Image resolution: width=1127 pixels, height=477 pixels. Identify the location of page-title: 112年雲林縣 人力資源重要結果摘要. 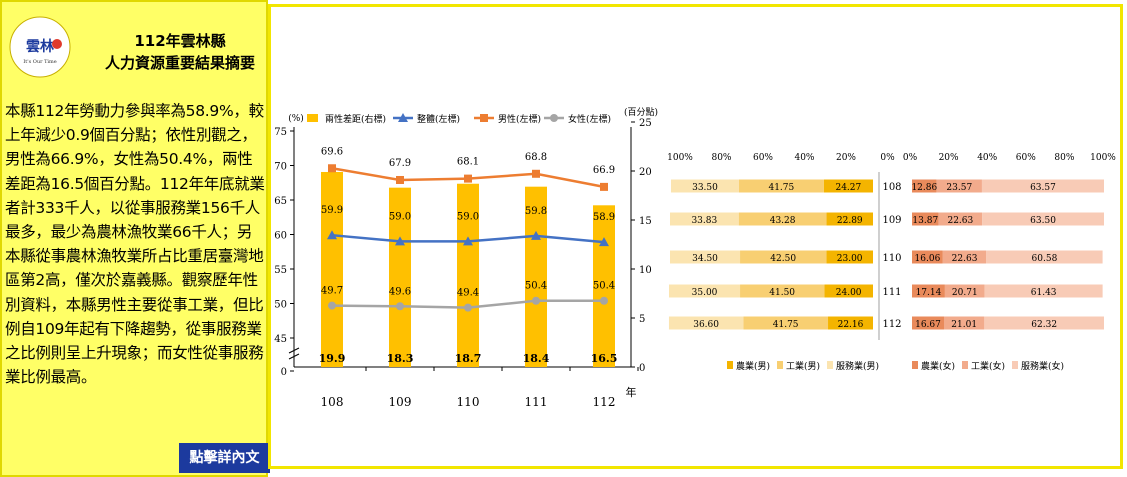
(180, 52).